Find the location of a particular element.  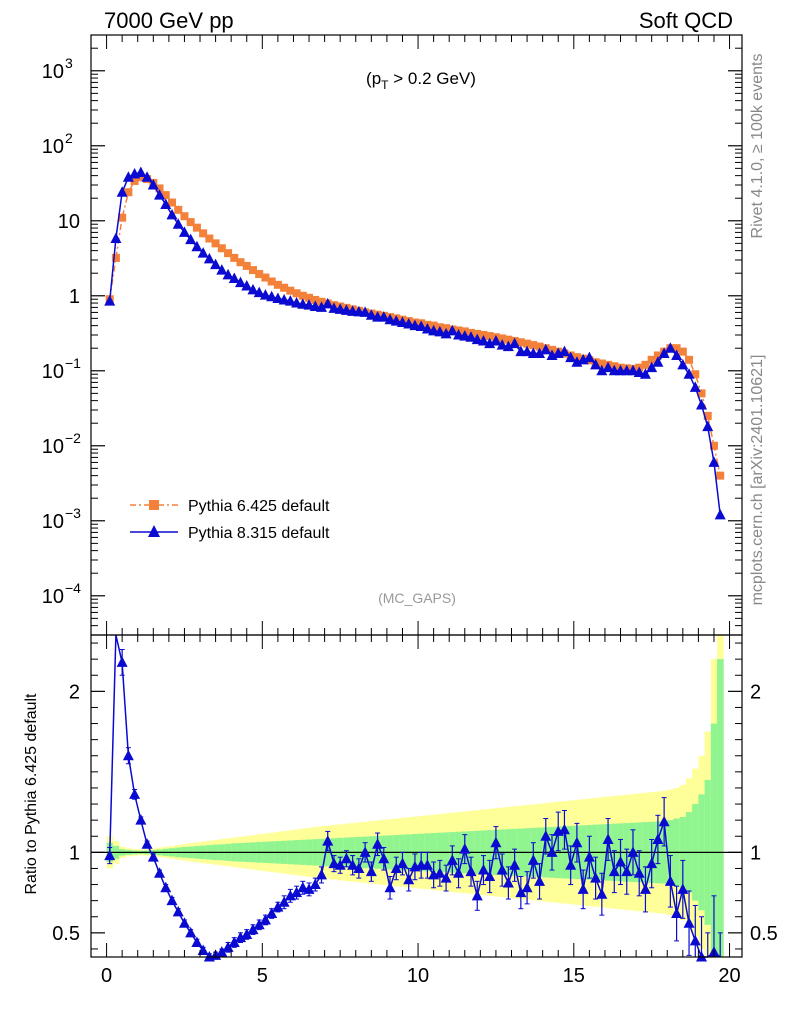

legend-pythia8-label: Pythia 8.315 default is located at coordinates (259, 533).